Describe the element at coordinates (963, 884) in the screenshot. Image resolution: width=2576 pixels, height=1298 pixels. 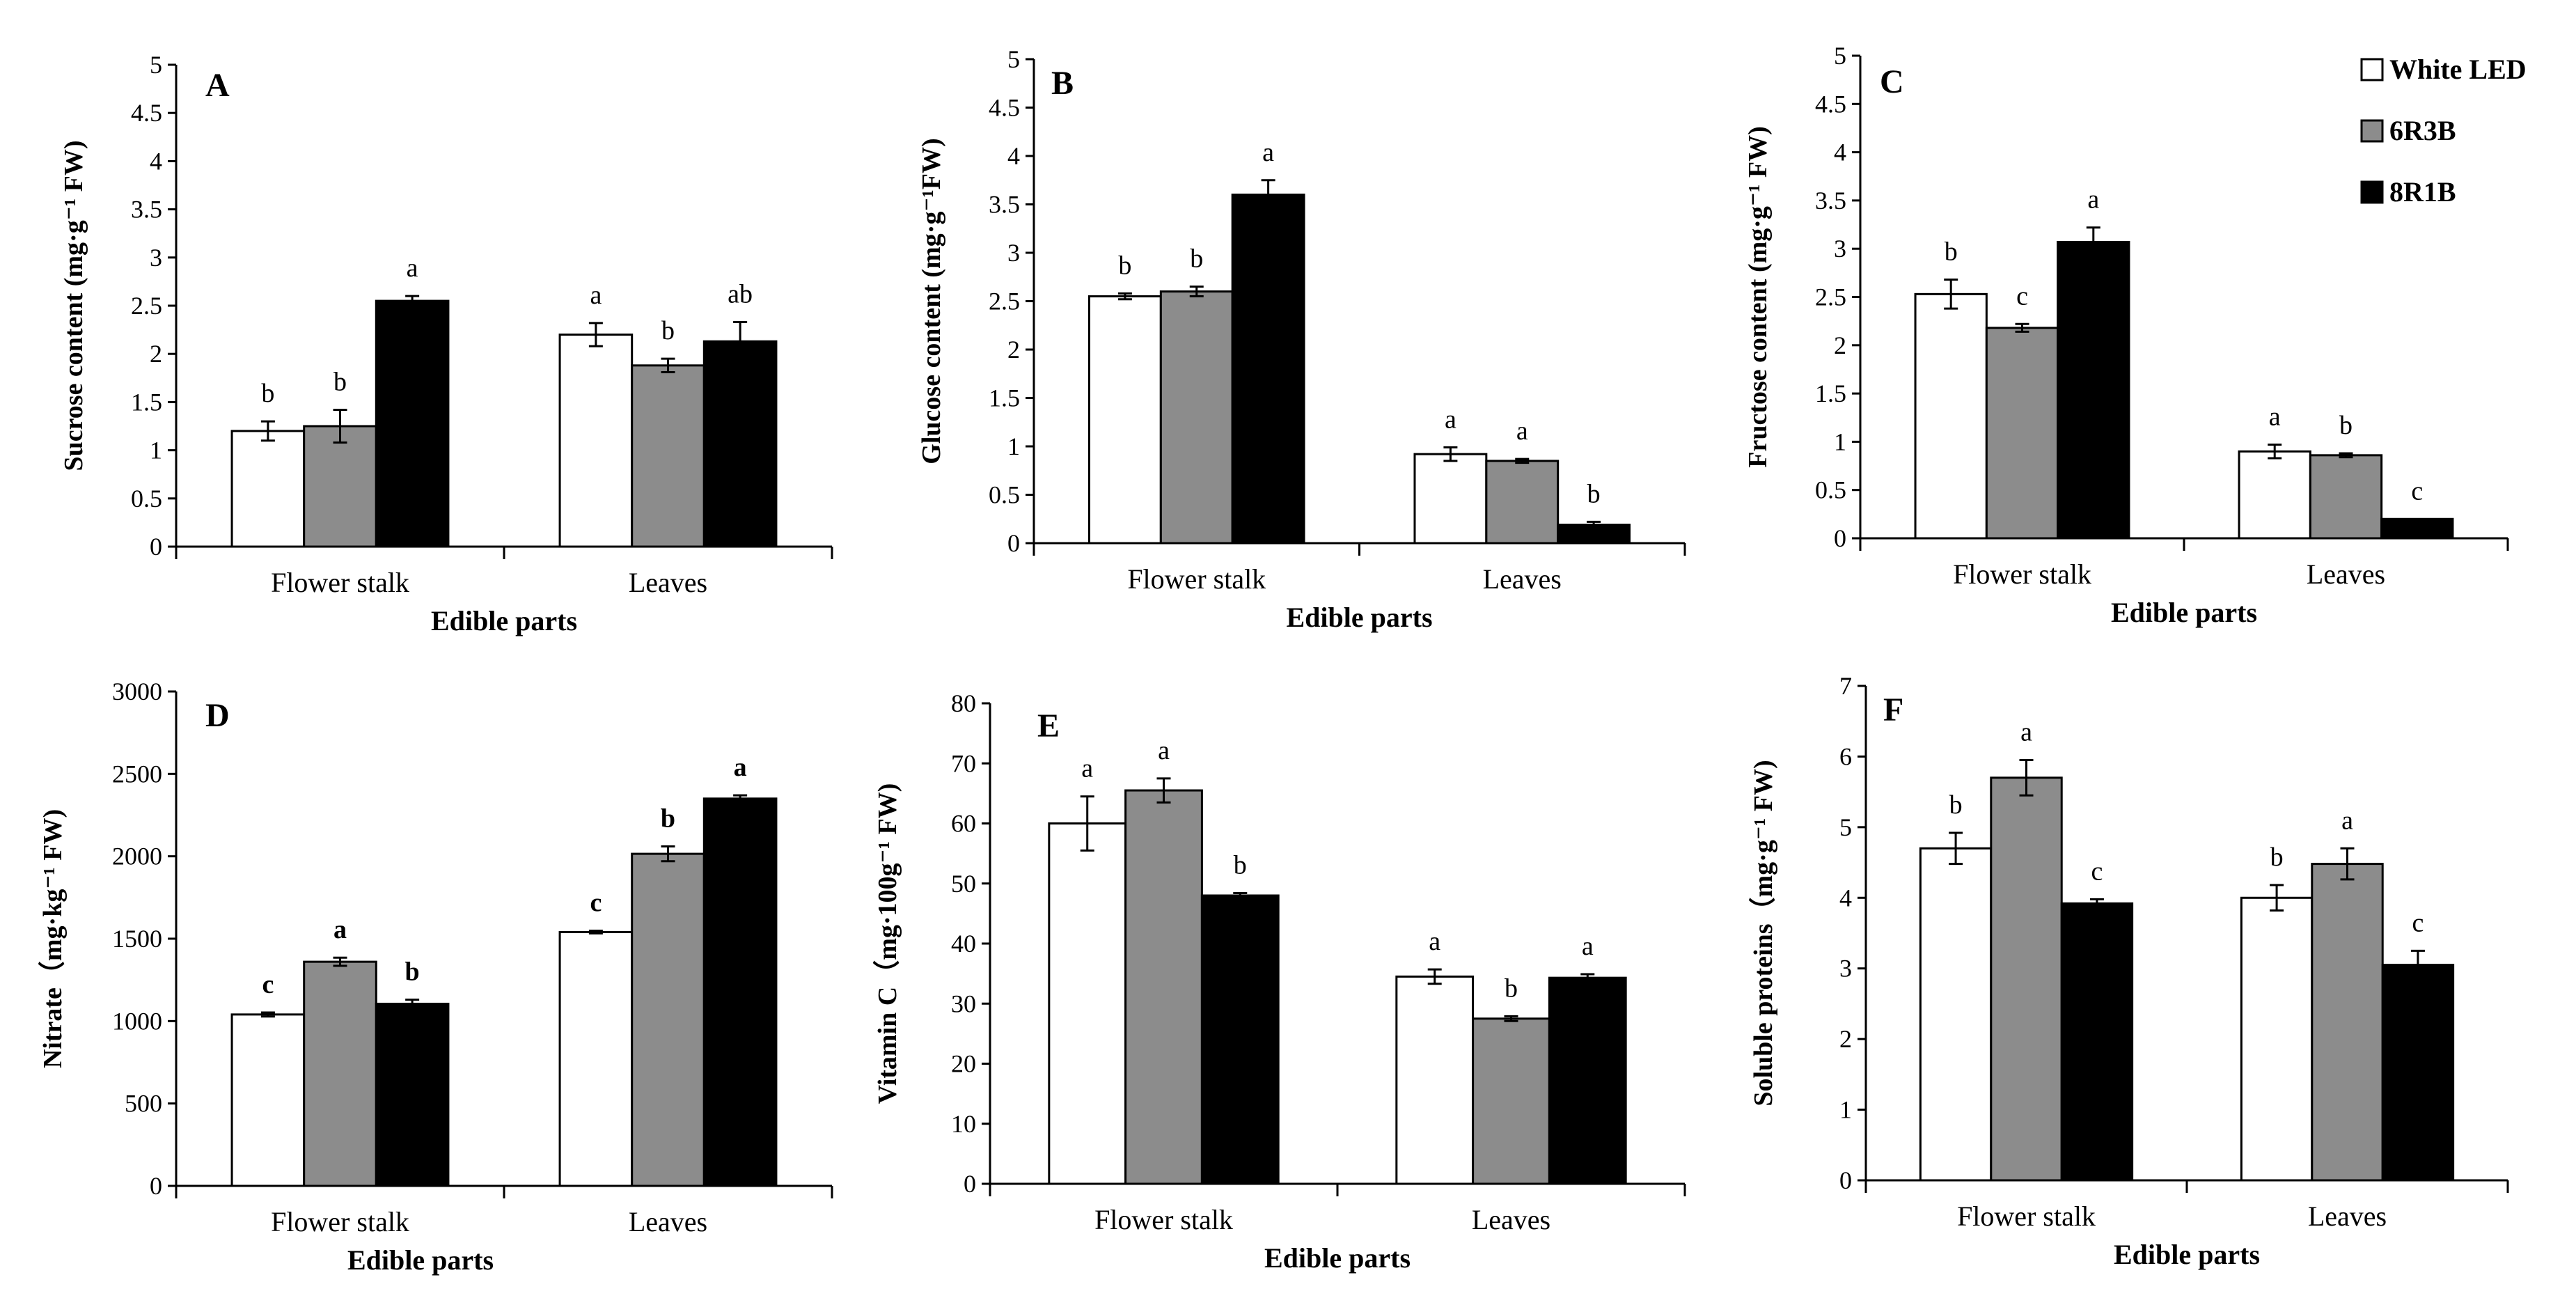
I see `y-tick-label: 50` at that location.